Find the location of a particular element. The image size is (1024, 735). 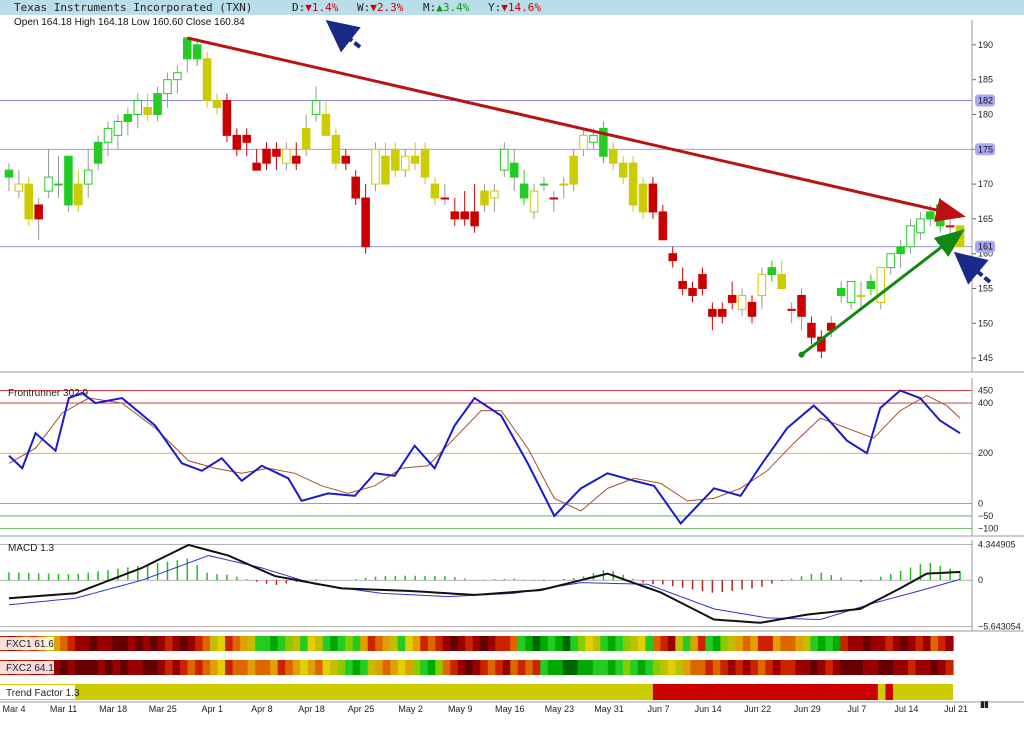

x-tick-label: Apr 18 is located at coordinates (311, 709).